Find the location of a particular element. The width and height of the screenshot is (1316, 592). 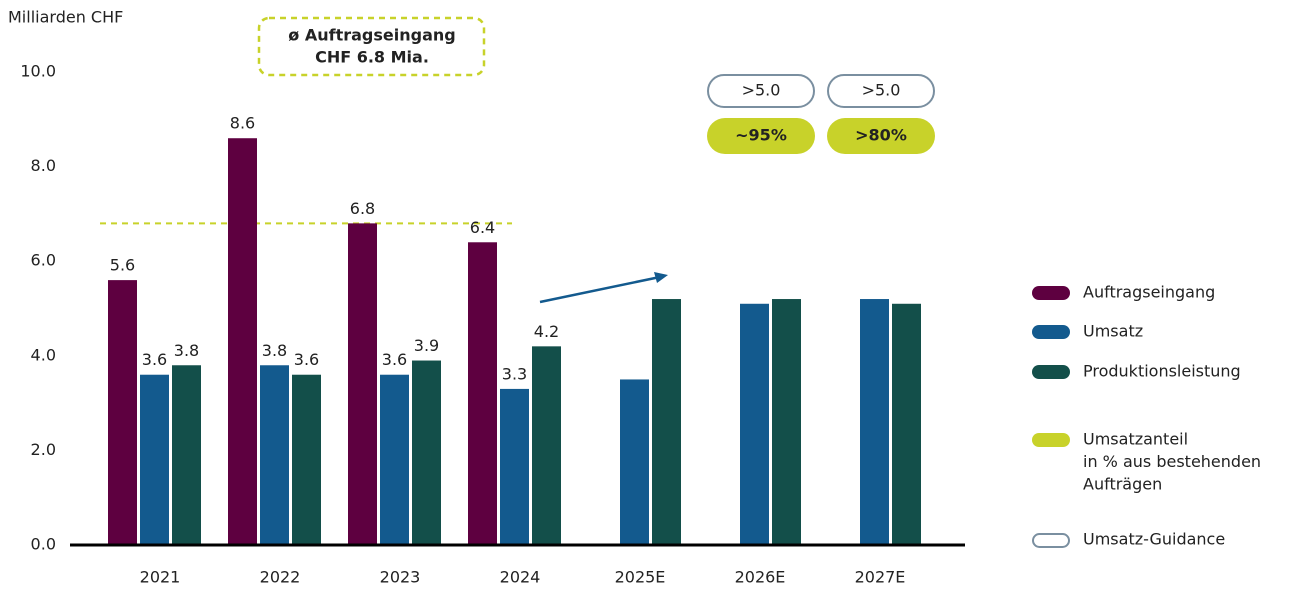

y-axis-label: Milliarden CHF is located at coordinates (65, 17).